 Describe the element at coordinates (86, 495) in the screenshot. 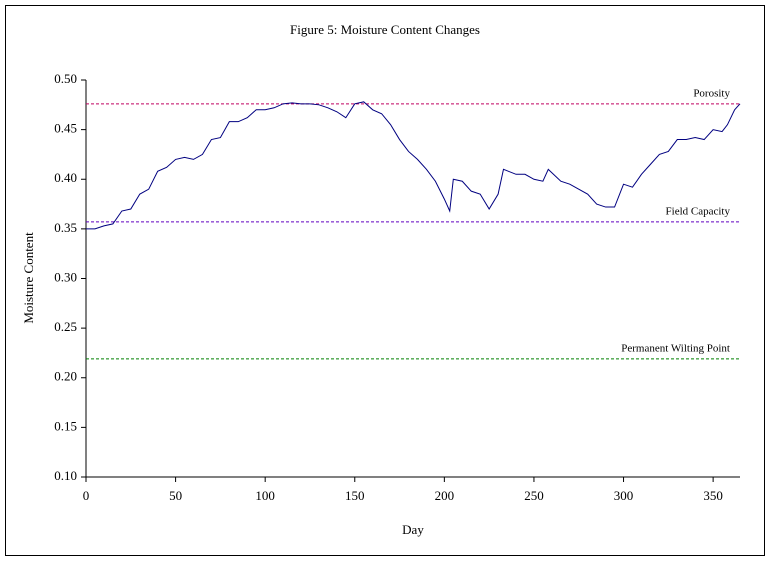

I see `x-tick-label: 0` at that location.